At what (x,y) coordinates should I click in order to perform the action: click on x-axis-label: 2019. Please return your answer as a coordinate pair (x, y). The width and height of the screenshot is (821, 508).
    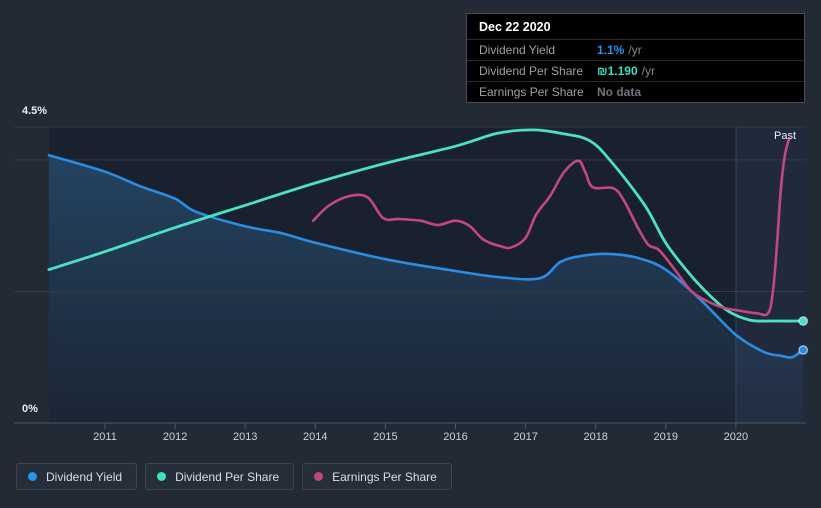
    Looking at the image, I should click on (666, 437).